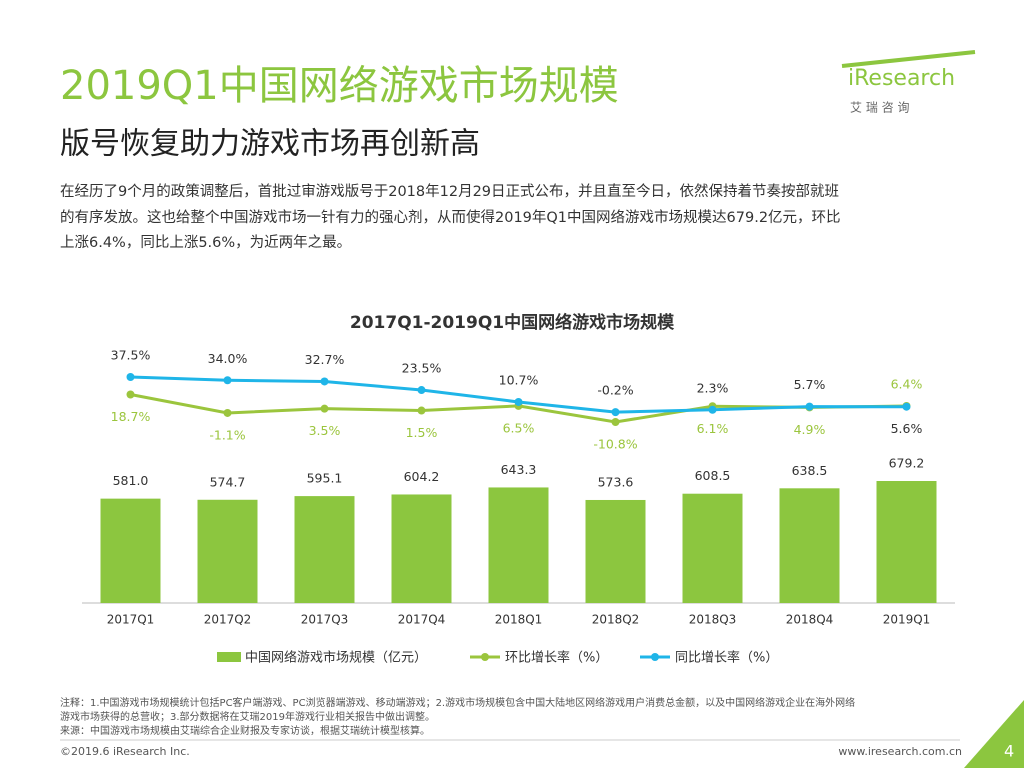  What do you see at coordinates (907, 620) in the screenshot?
I see `x-tick-label: 2019Q1` at bounding box center [907, 620].